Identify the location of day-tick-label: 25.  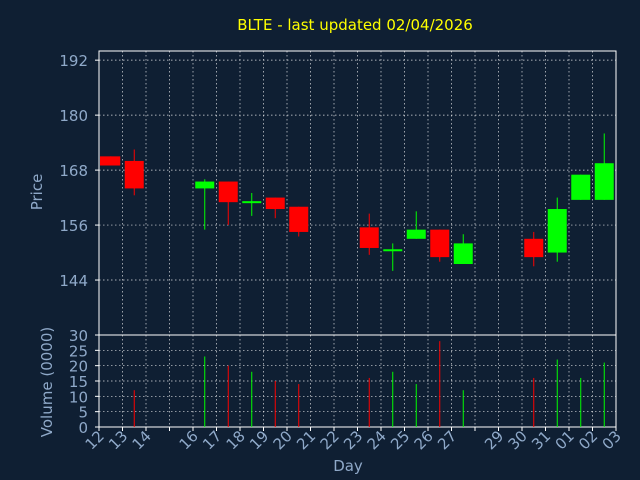
(400, 440).